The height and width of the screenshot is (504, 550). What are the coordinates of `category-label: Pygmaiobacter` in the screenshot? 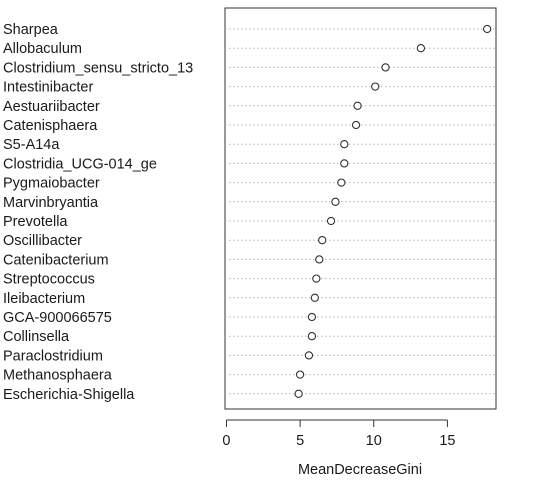 It's located at (51, 184).